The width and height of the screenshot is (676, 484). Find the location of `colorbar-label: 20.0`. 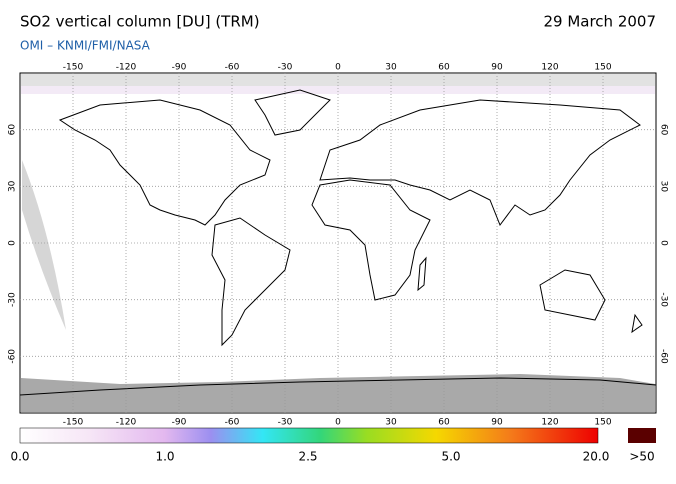

colorbar-label: 20.0 is located at coordinates (596, 457).